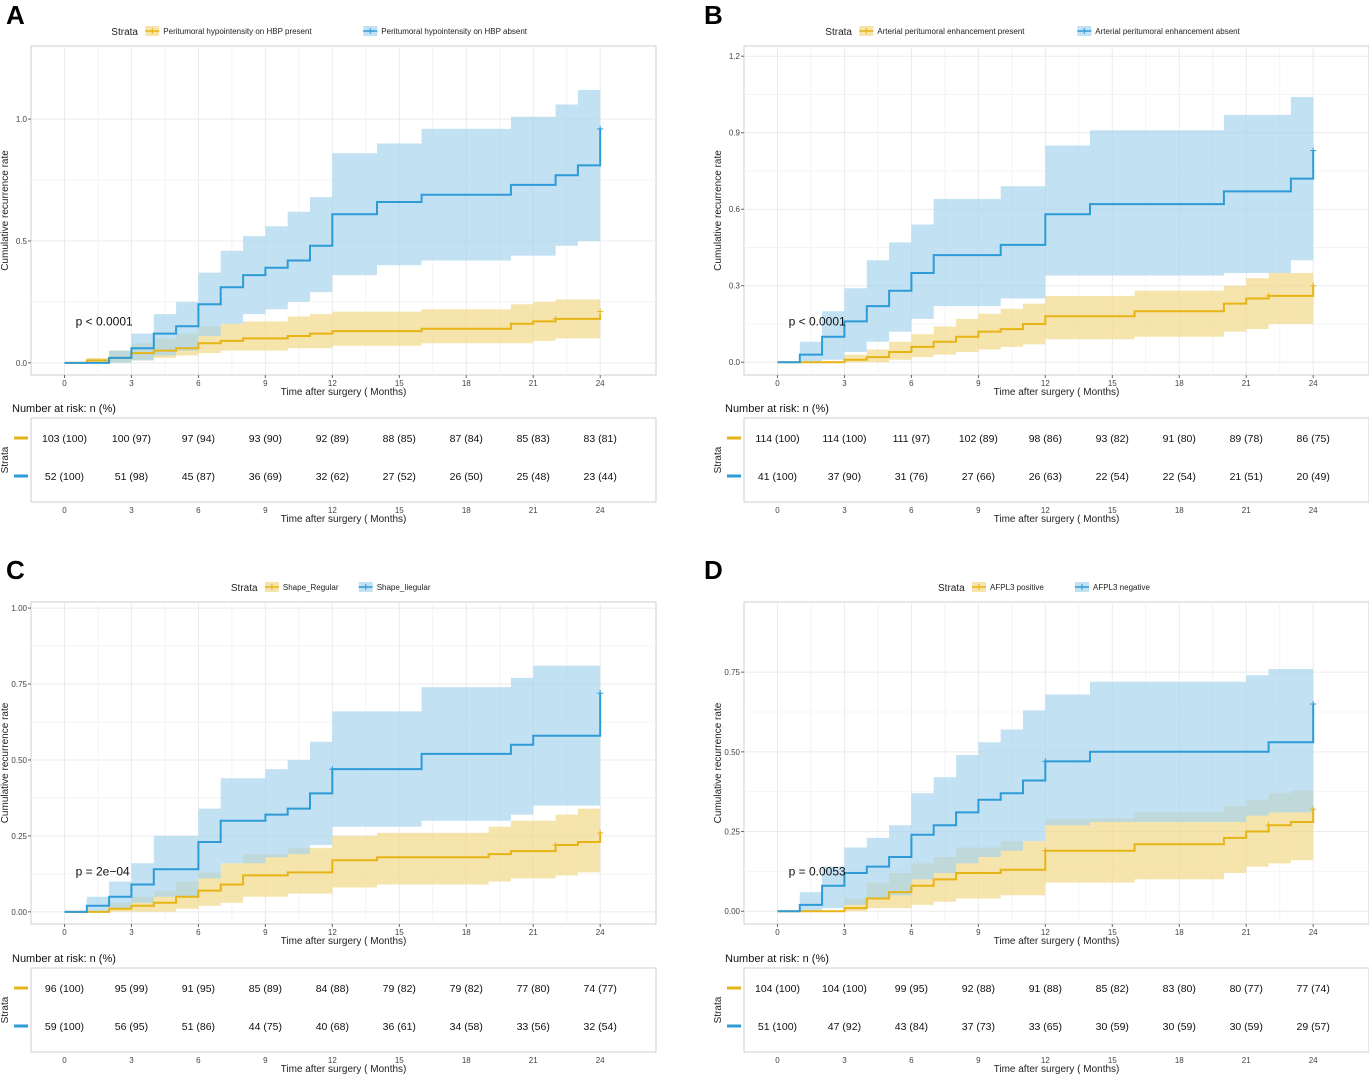 Image resolution: width=1369 pixels, height=1074 pixels. I want to click on risk-cell: 88 (85), so click(399, 439).